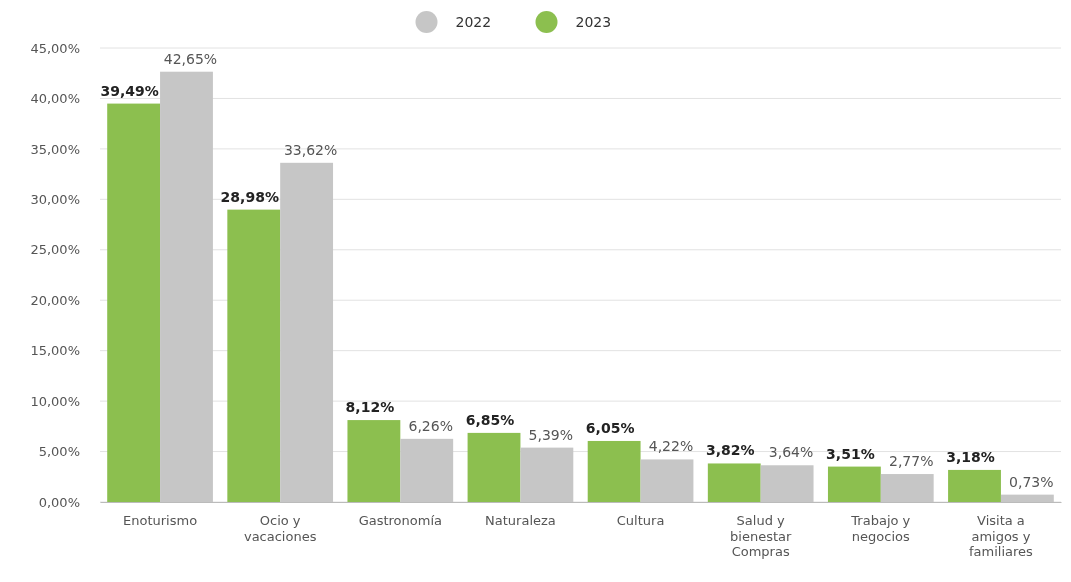  Describe the element at coordinates (520, 521) in the screenshot. I see `x-tick-label: Naturaleza` at that location.